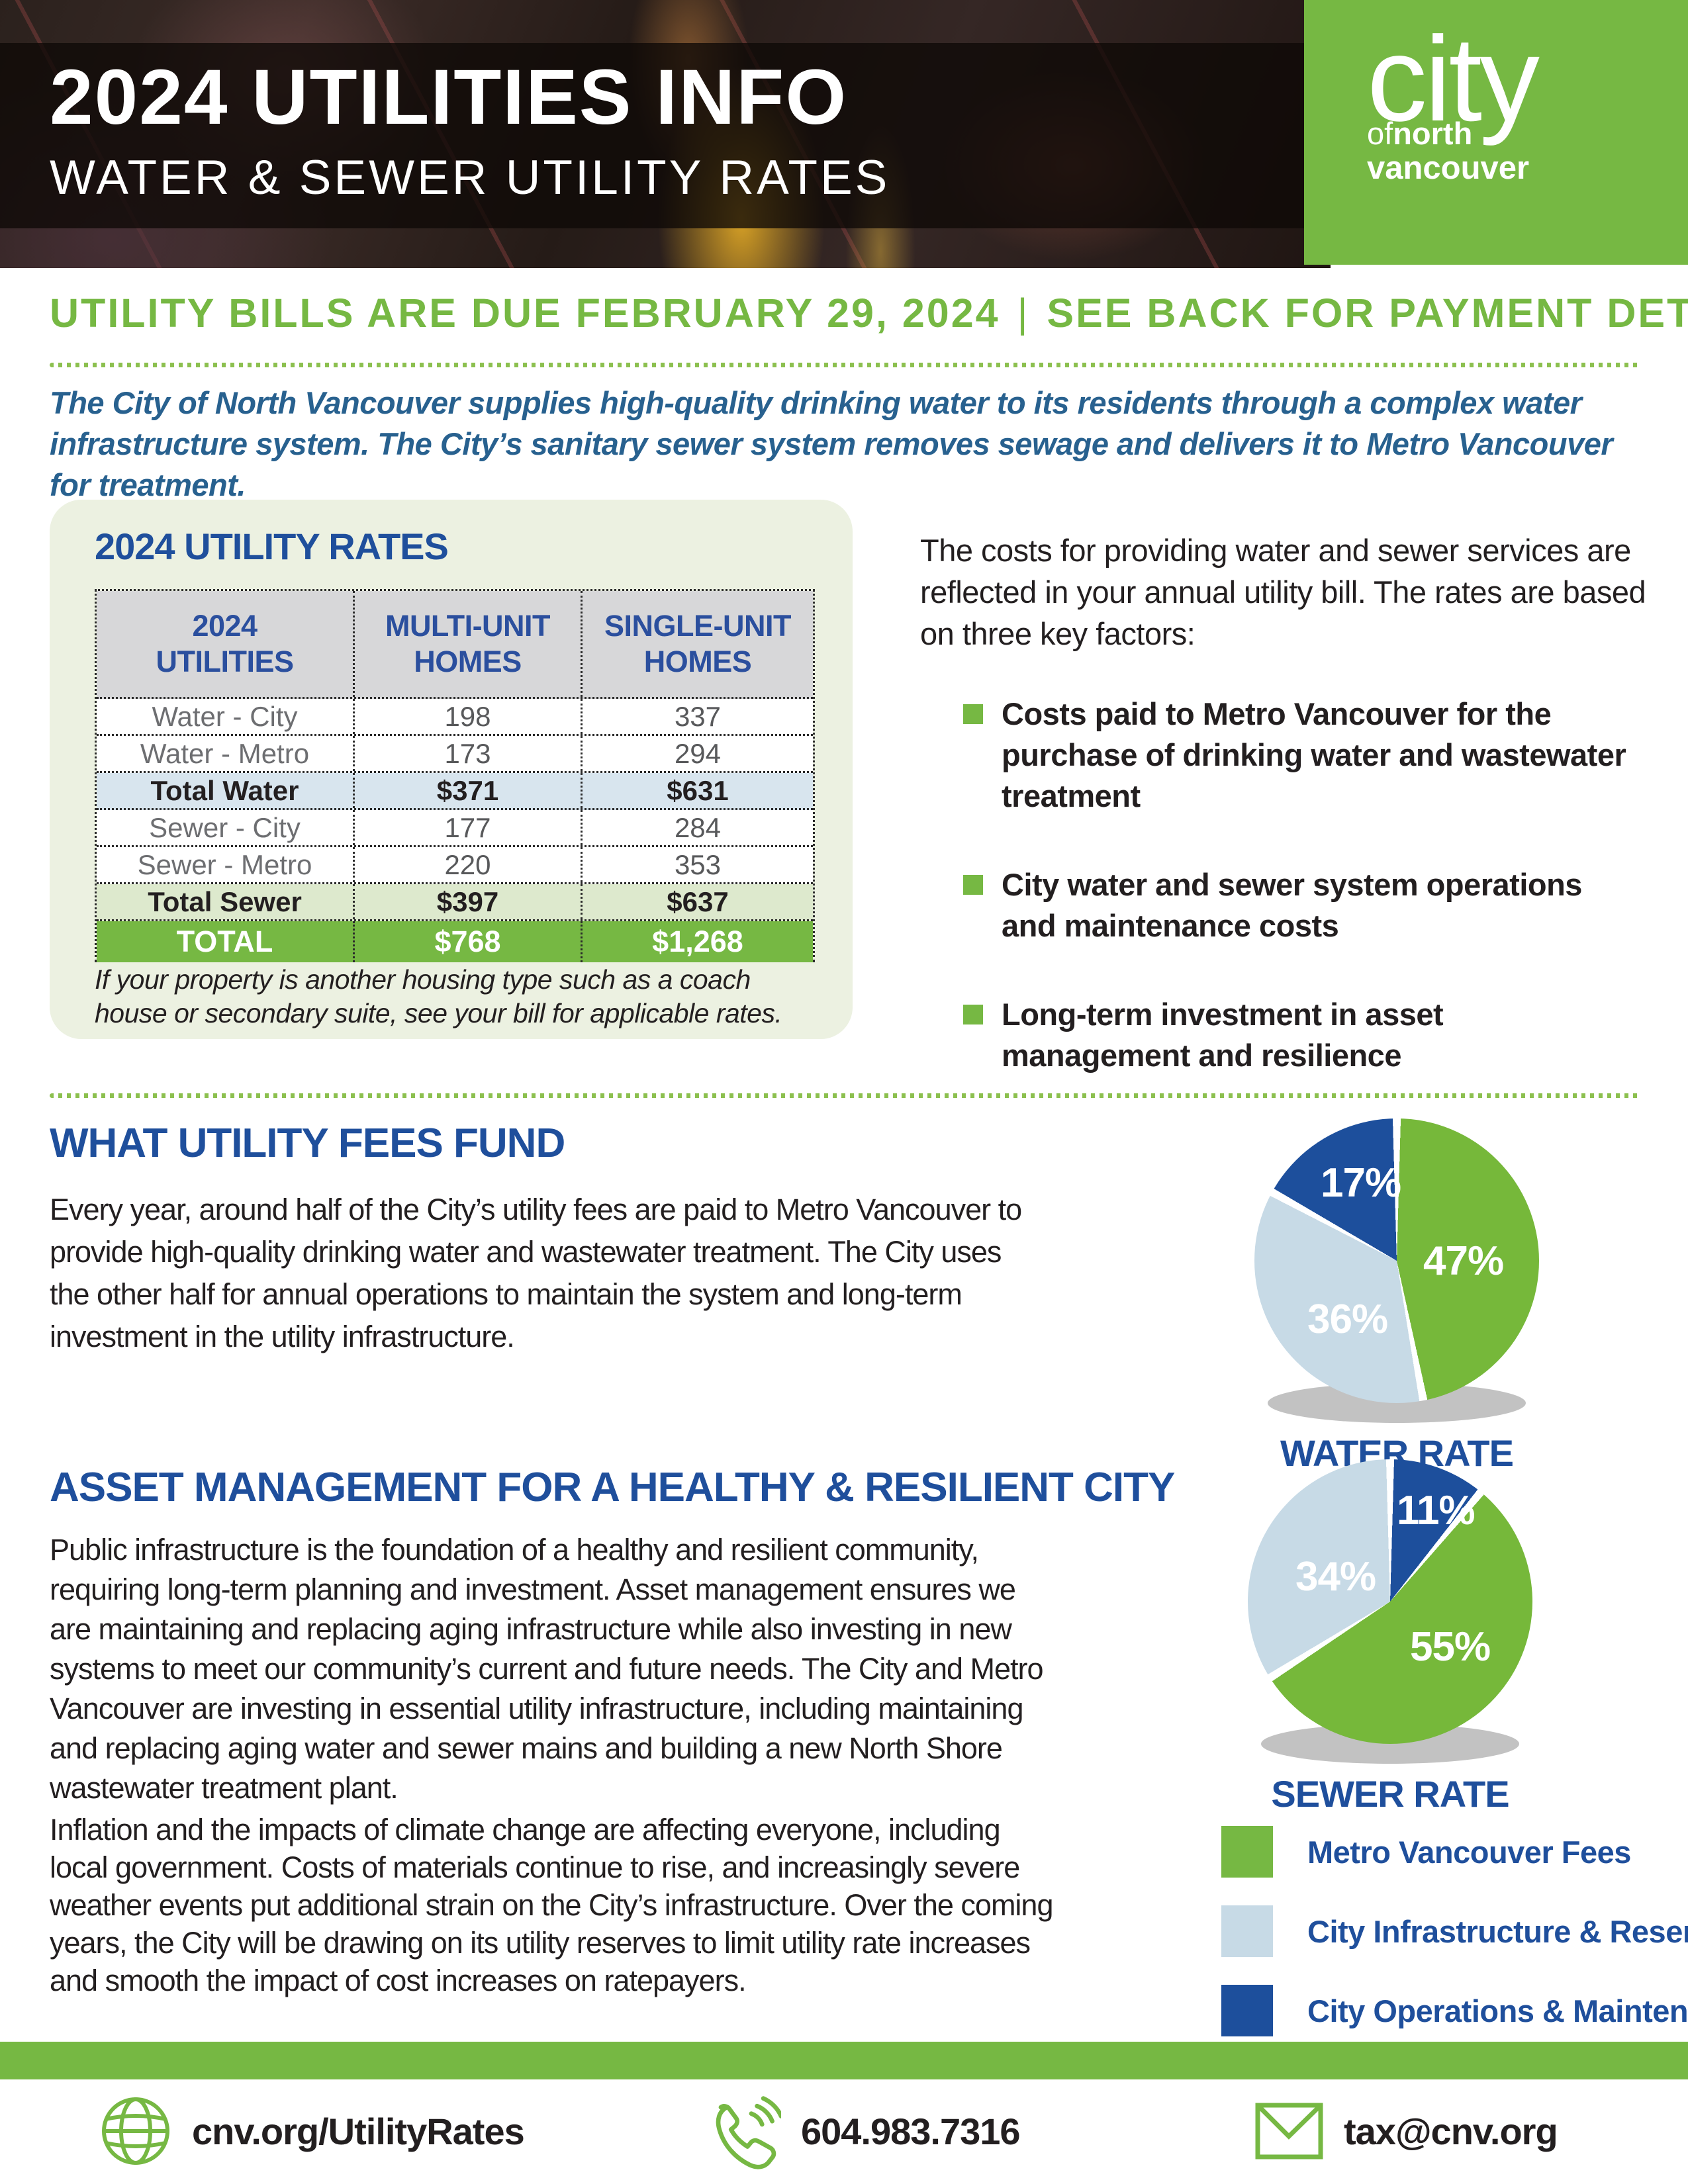 The height and width of the screenshot is (2184, 1688). Describe the element at coordinates (698, 753) in the screenshot. I see `row-single-value: 294` at that location.